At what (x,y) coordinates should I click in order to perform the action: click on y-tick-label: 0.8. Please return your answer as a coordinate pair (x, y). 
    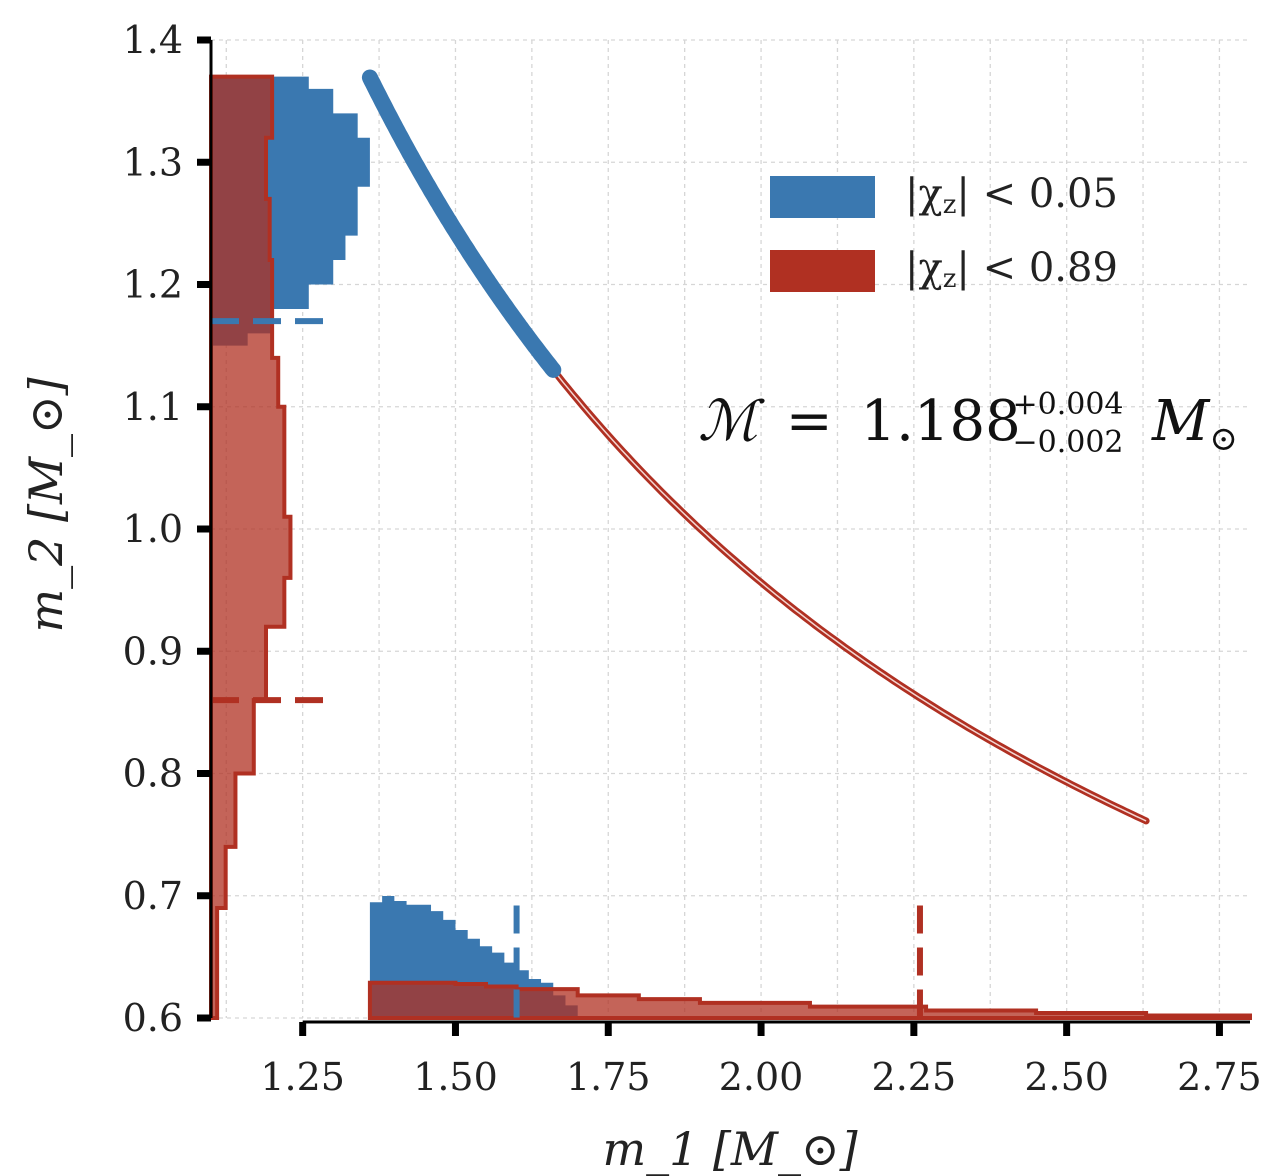
    Looking at the image, I should click on (153, 774).